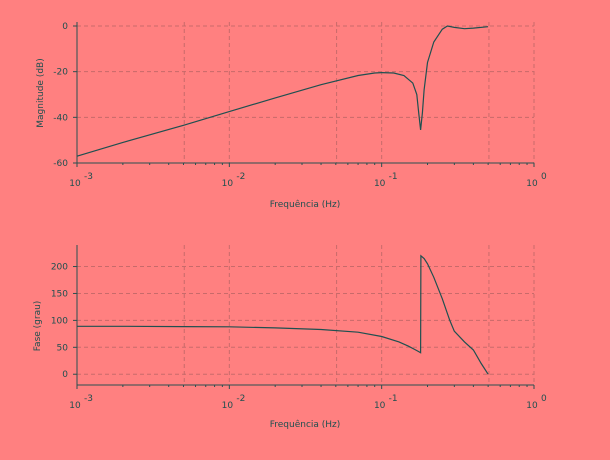 This screenshot has width=610, height=460. What do you see at coordinates (41, 92) in the screenshot?
I see `magnitude-y-axis-label: Magnitude (dB)` at bounding box center [41, 92].